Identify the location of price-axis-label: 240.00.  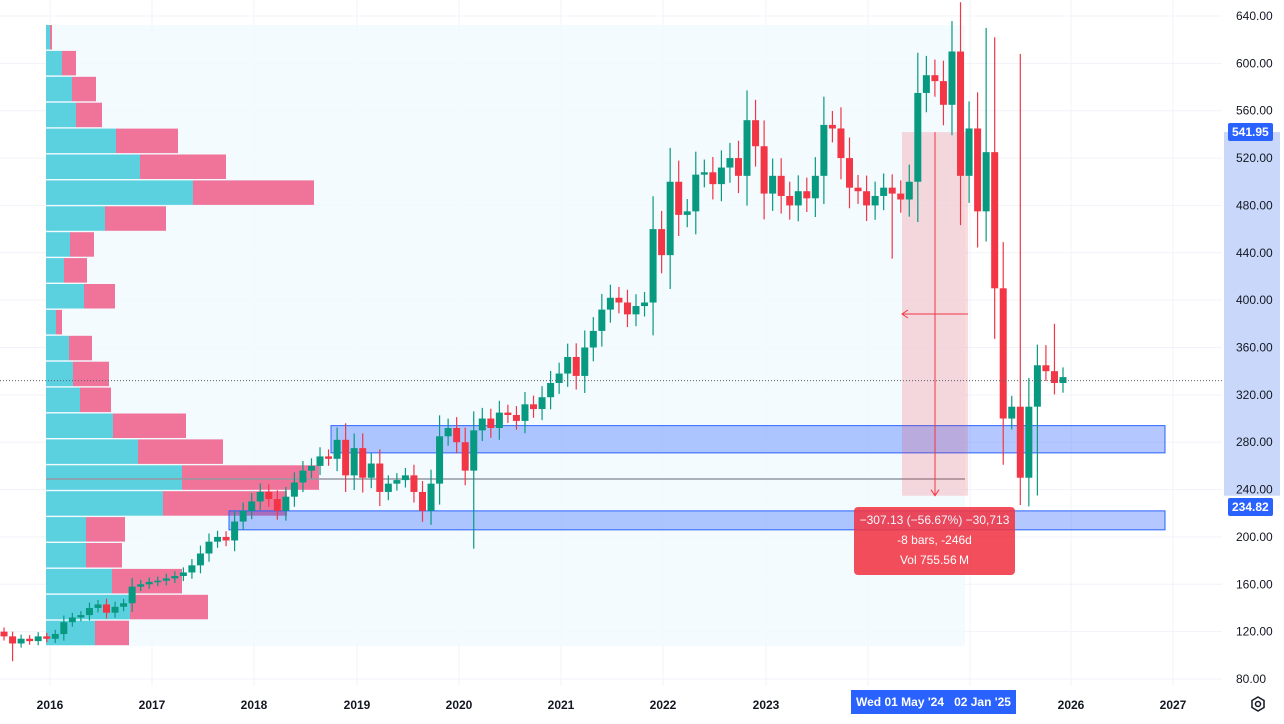
(1254, 490).